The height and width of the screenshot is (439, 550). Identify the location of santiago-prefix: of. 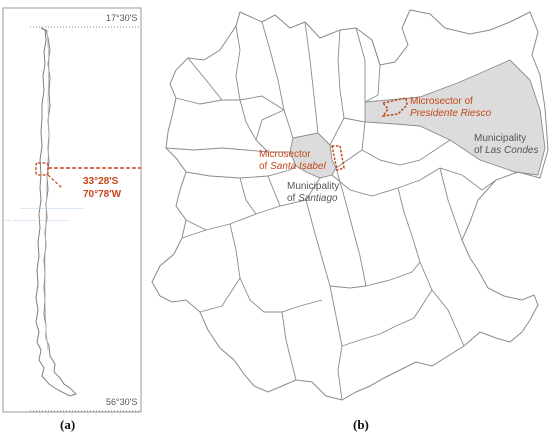
(292, 198).